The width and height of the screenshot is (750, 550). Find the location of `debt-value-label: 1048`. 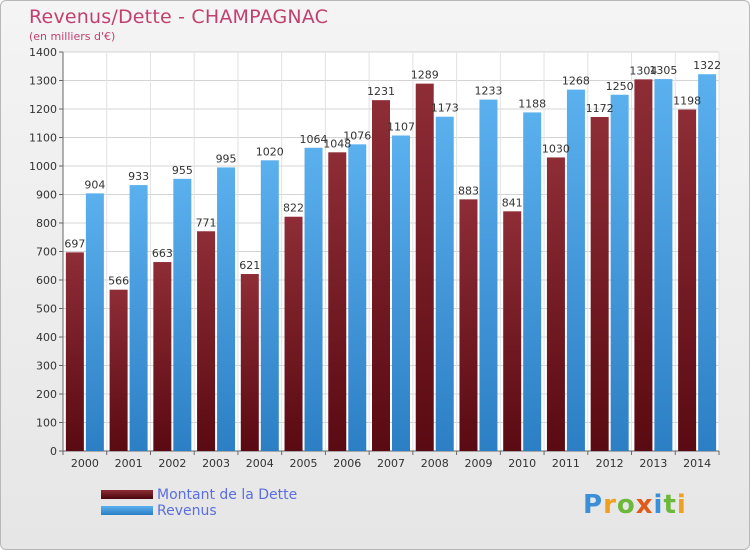

debt-value-label: 1048 is located at coordinates (337, 143).